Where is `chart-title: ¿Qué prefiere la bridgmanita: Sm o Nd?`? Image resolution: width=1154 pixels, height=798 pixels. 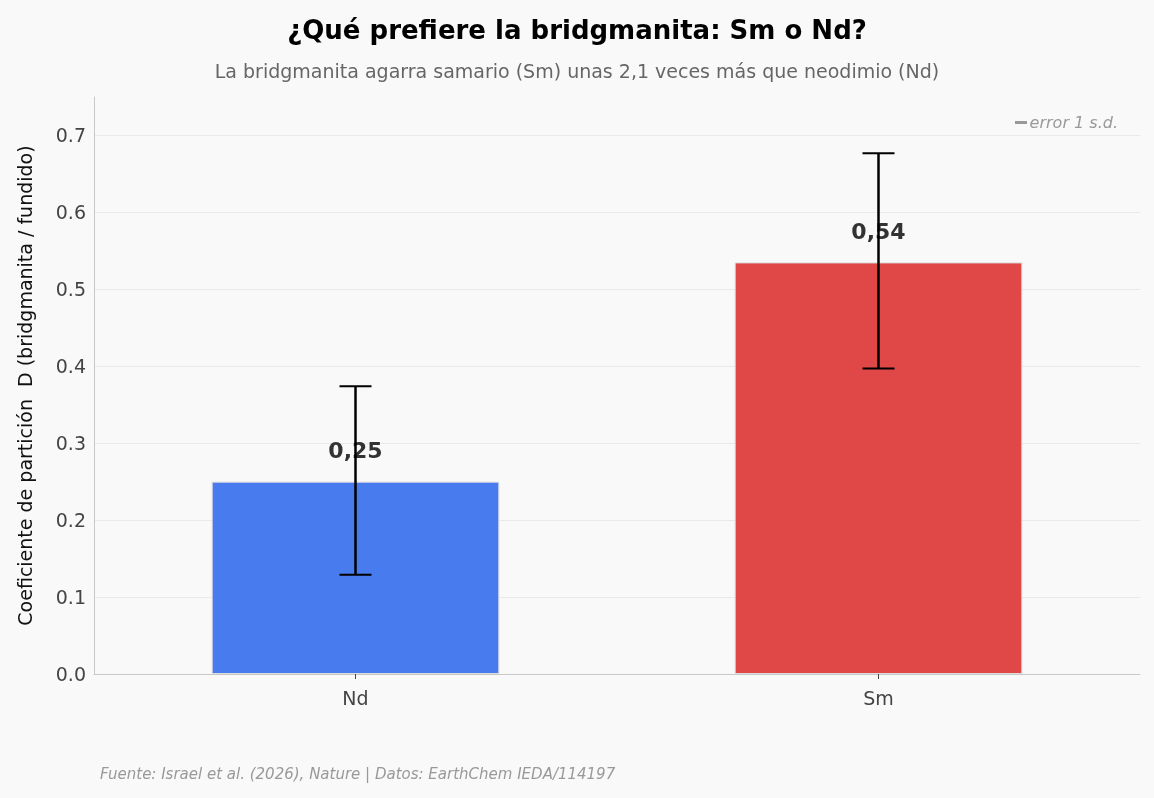 chart-title: ¿Qué prefiere la bridgmanita: Sm o Nd? is located at coordinates (577, 30).